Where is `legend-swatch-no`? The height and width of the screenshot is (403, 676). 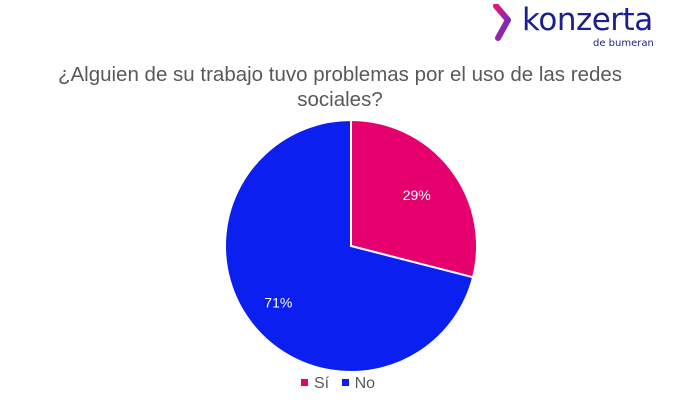
legend-swatch-no is located at coordinates (345, 382).